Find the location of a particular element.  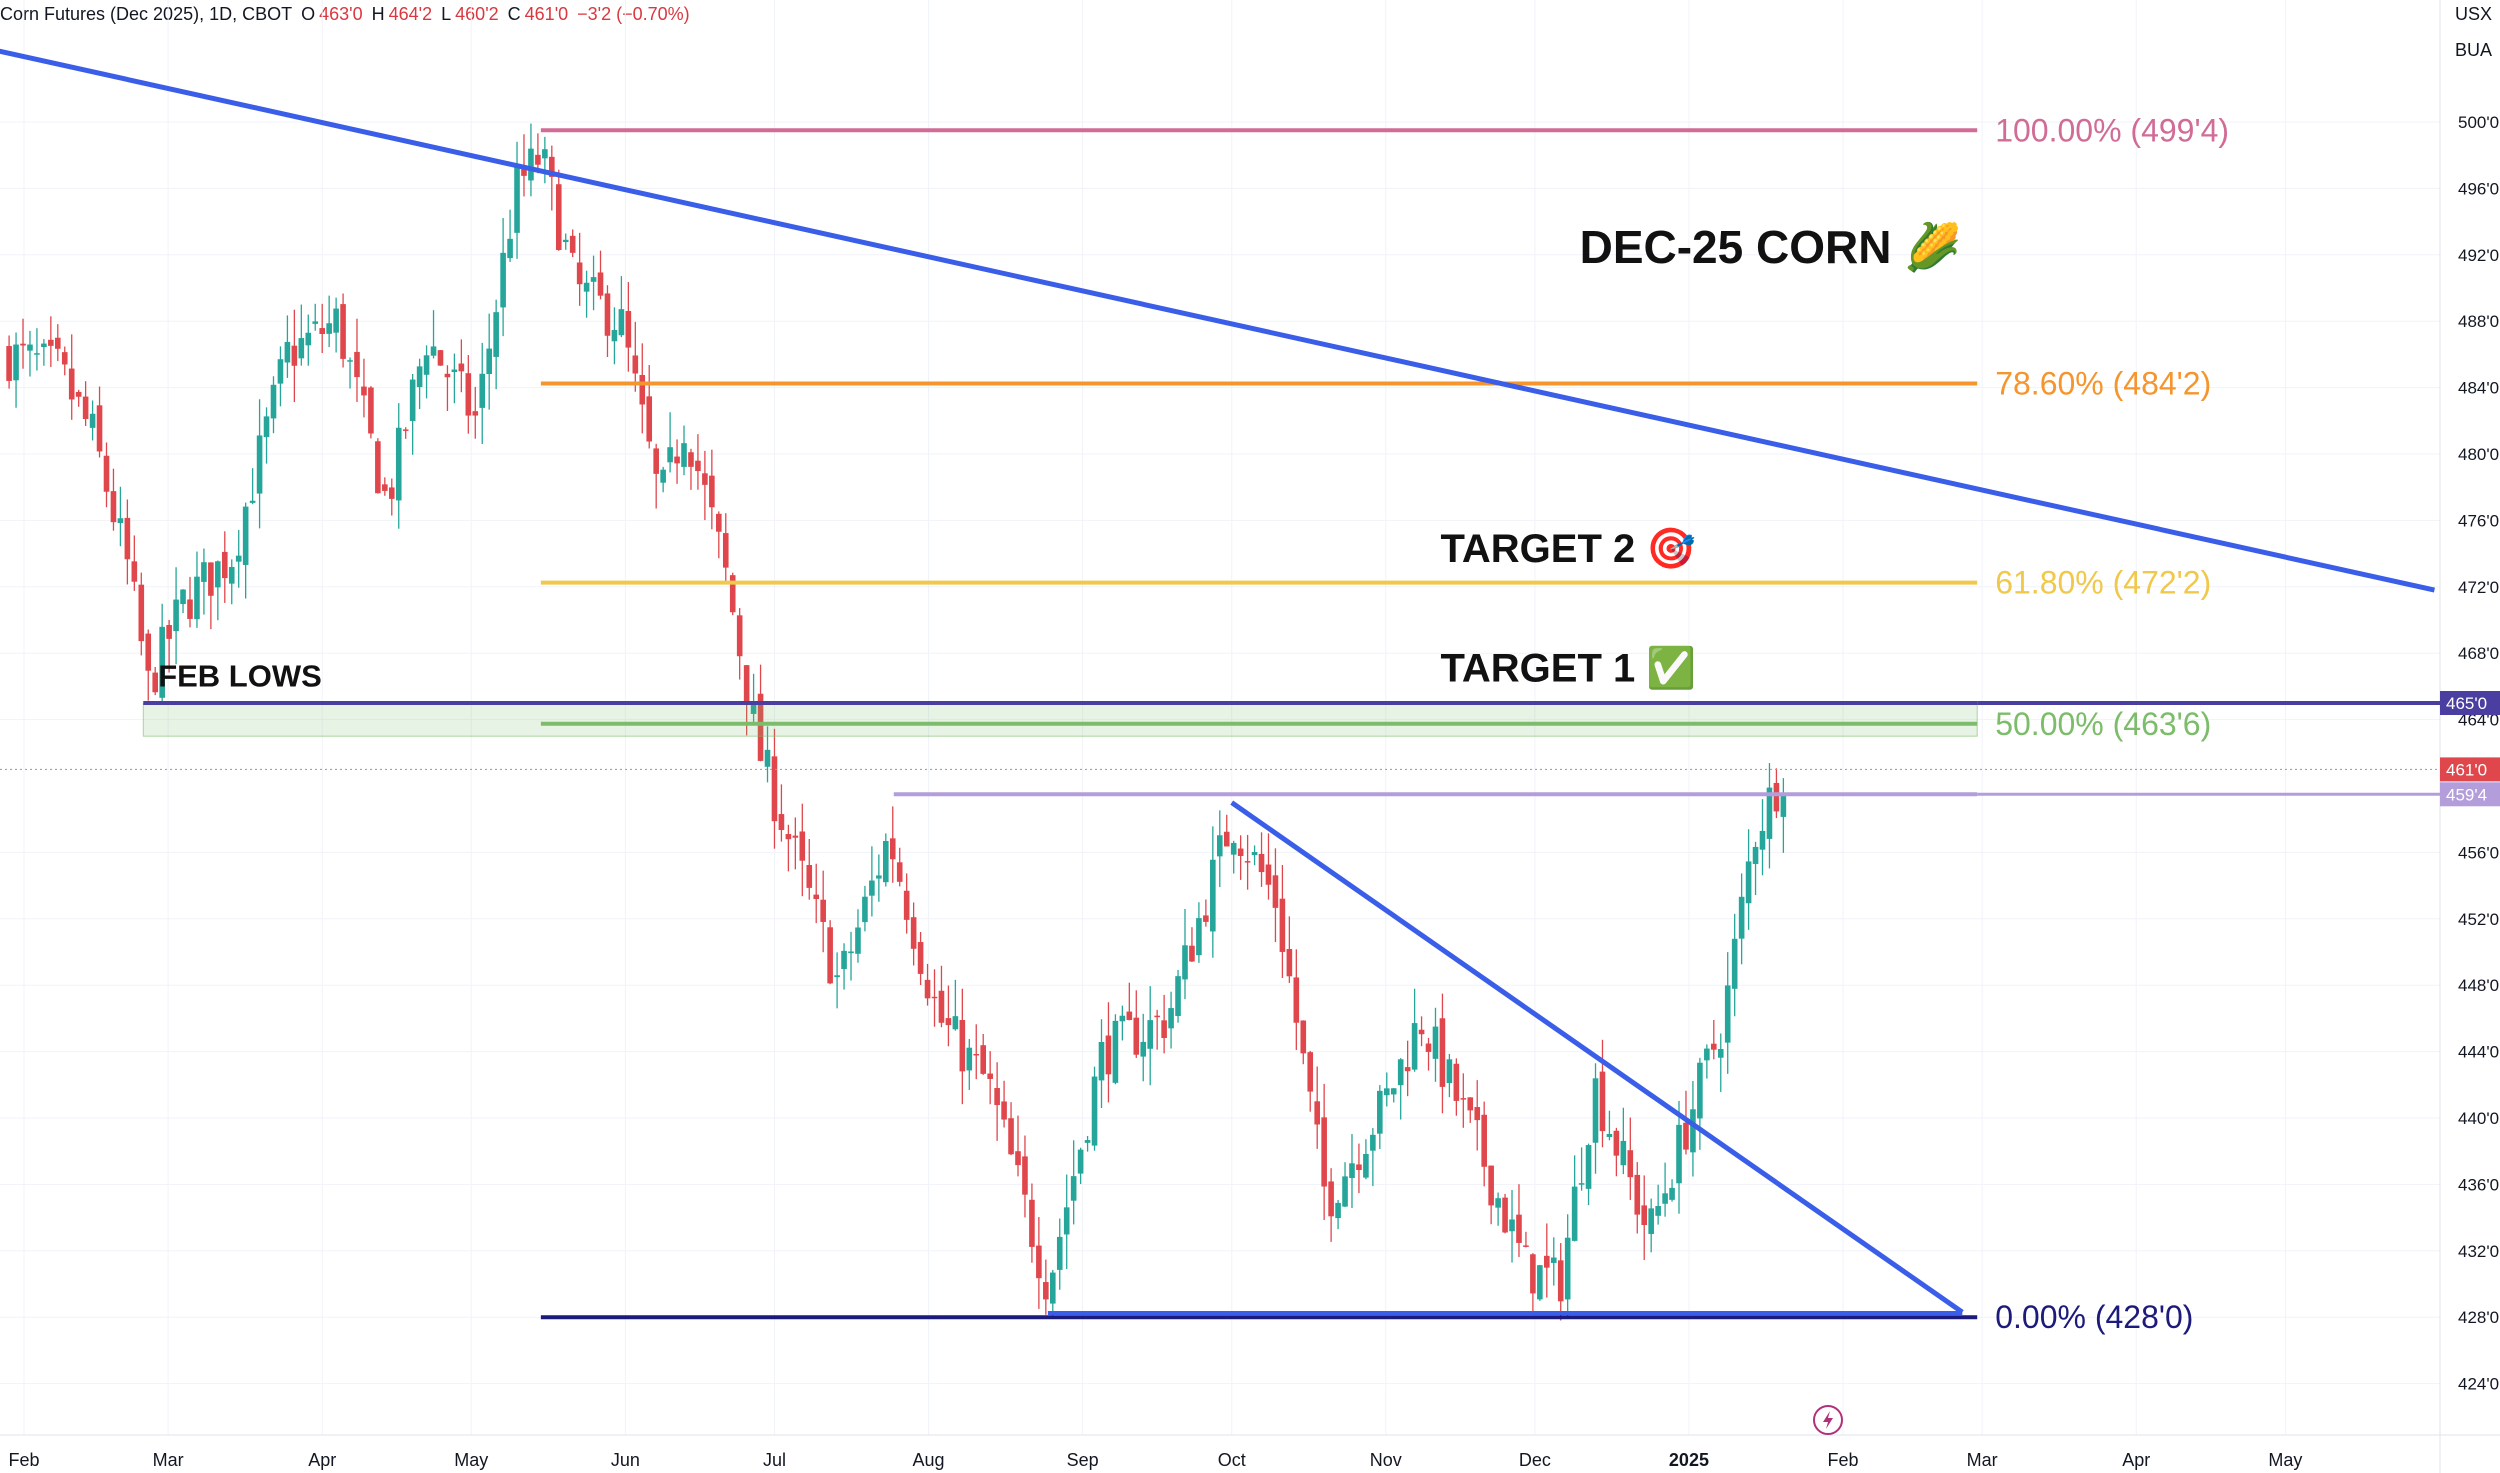

y-tick-label: 436'0 is located at coordinates (2478, 1184).